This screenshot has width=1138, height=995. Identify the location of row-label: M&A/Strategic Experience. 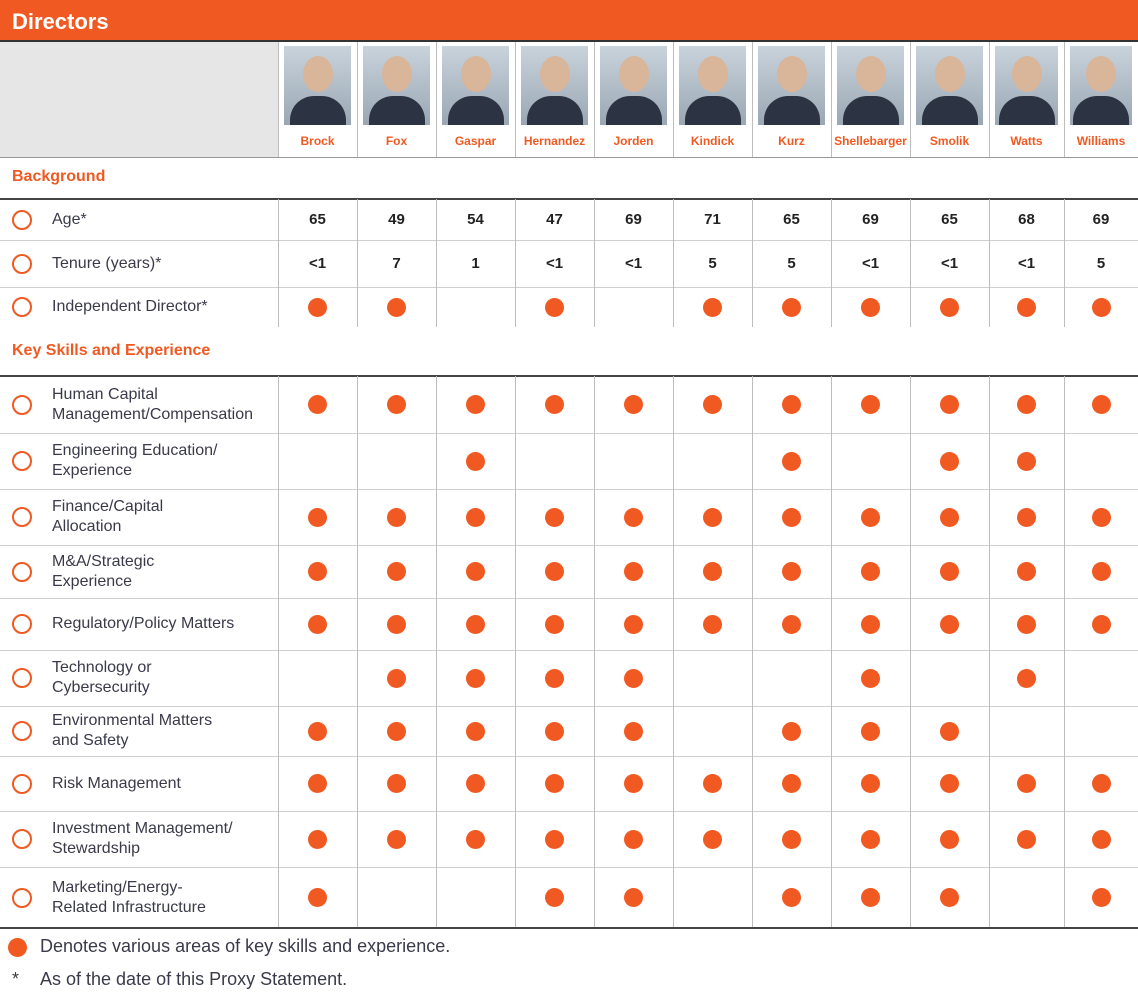
(103, 571).